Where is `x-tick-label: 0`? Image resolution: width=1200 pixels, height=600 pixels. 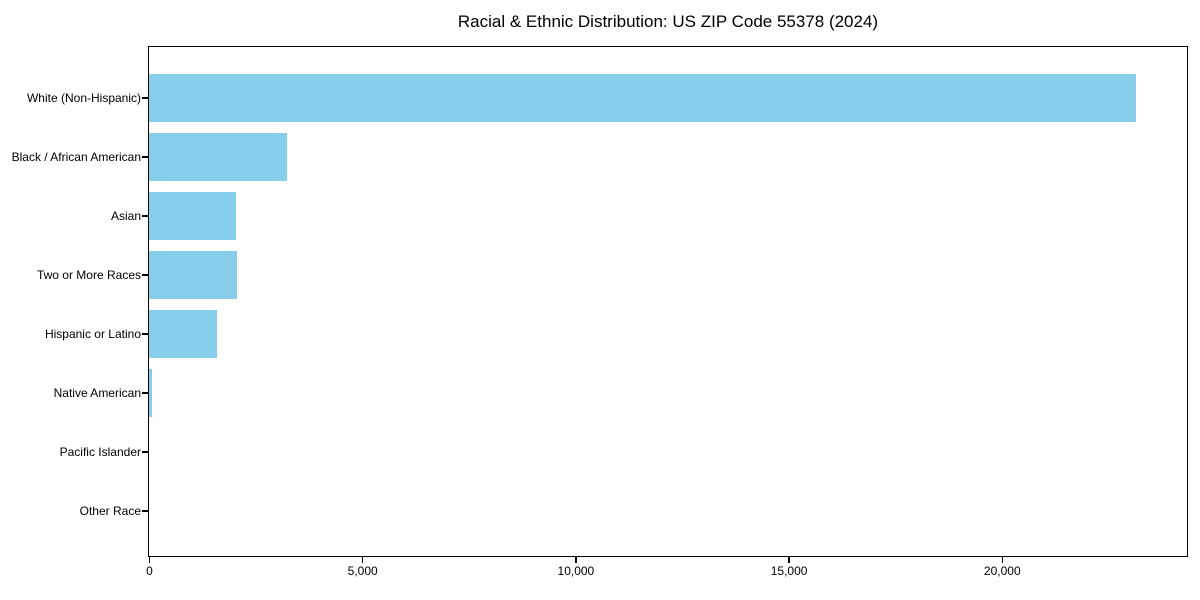
x-tick-label: 0 is located at coordinates (149, 571).